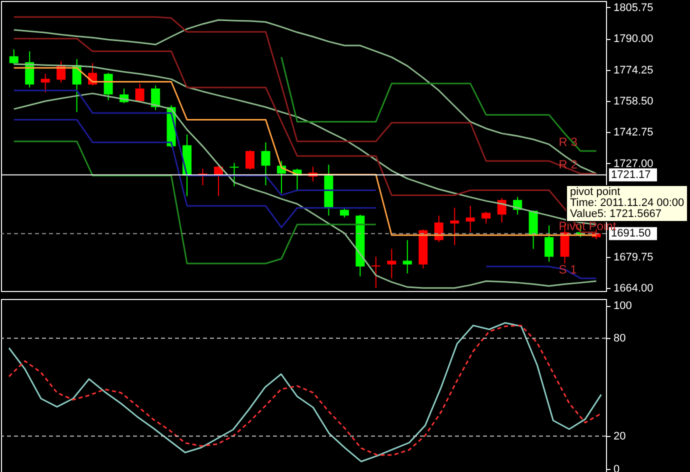  What do you see at coordinates (634, 39) in the screenshot?
I see `y-tick-label: 1790.00` at bounding box center [634, 39].